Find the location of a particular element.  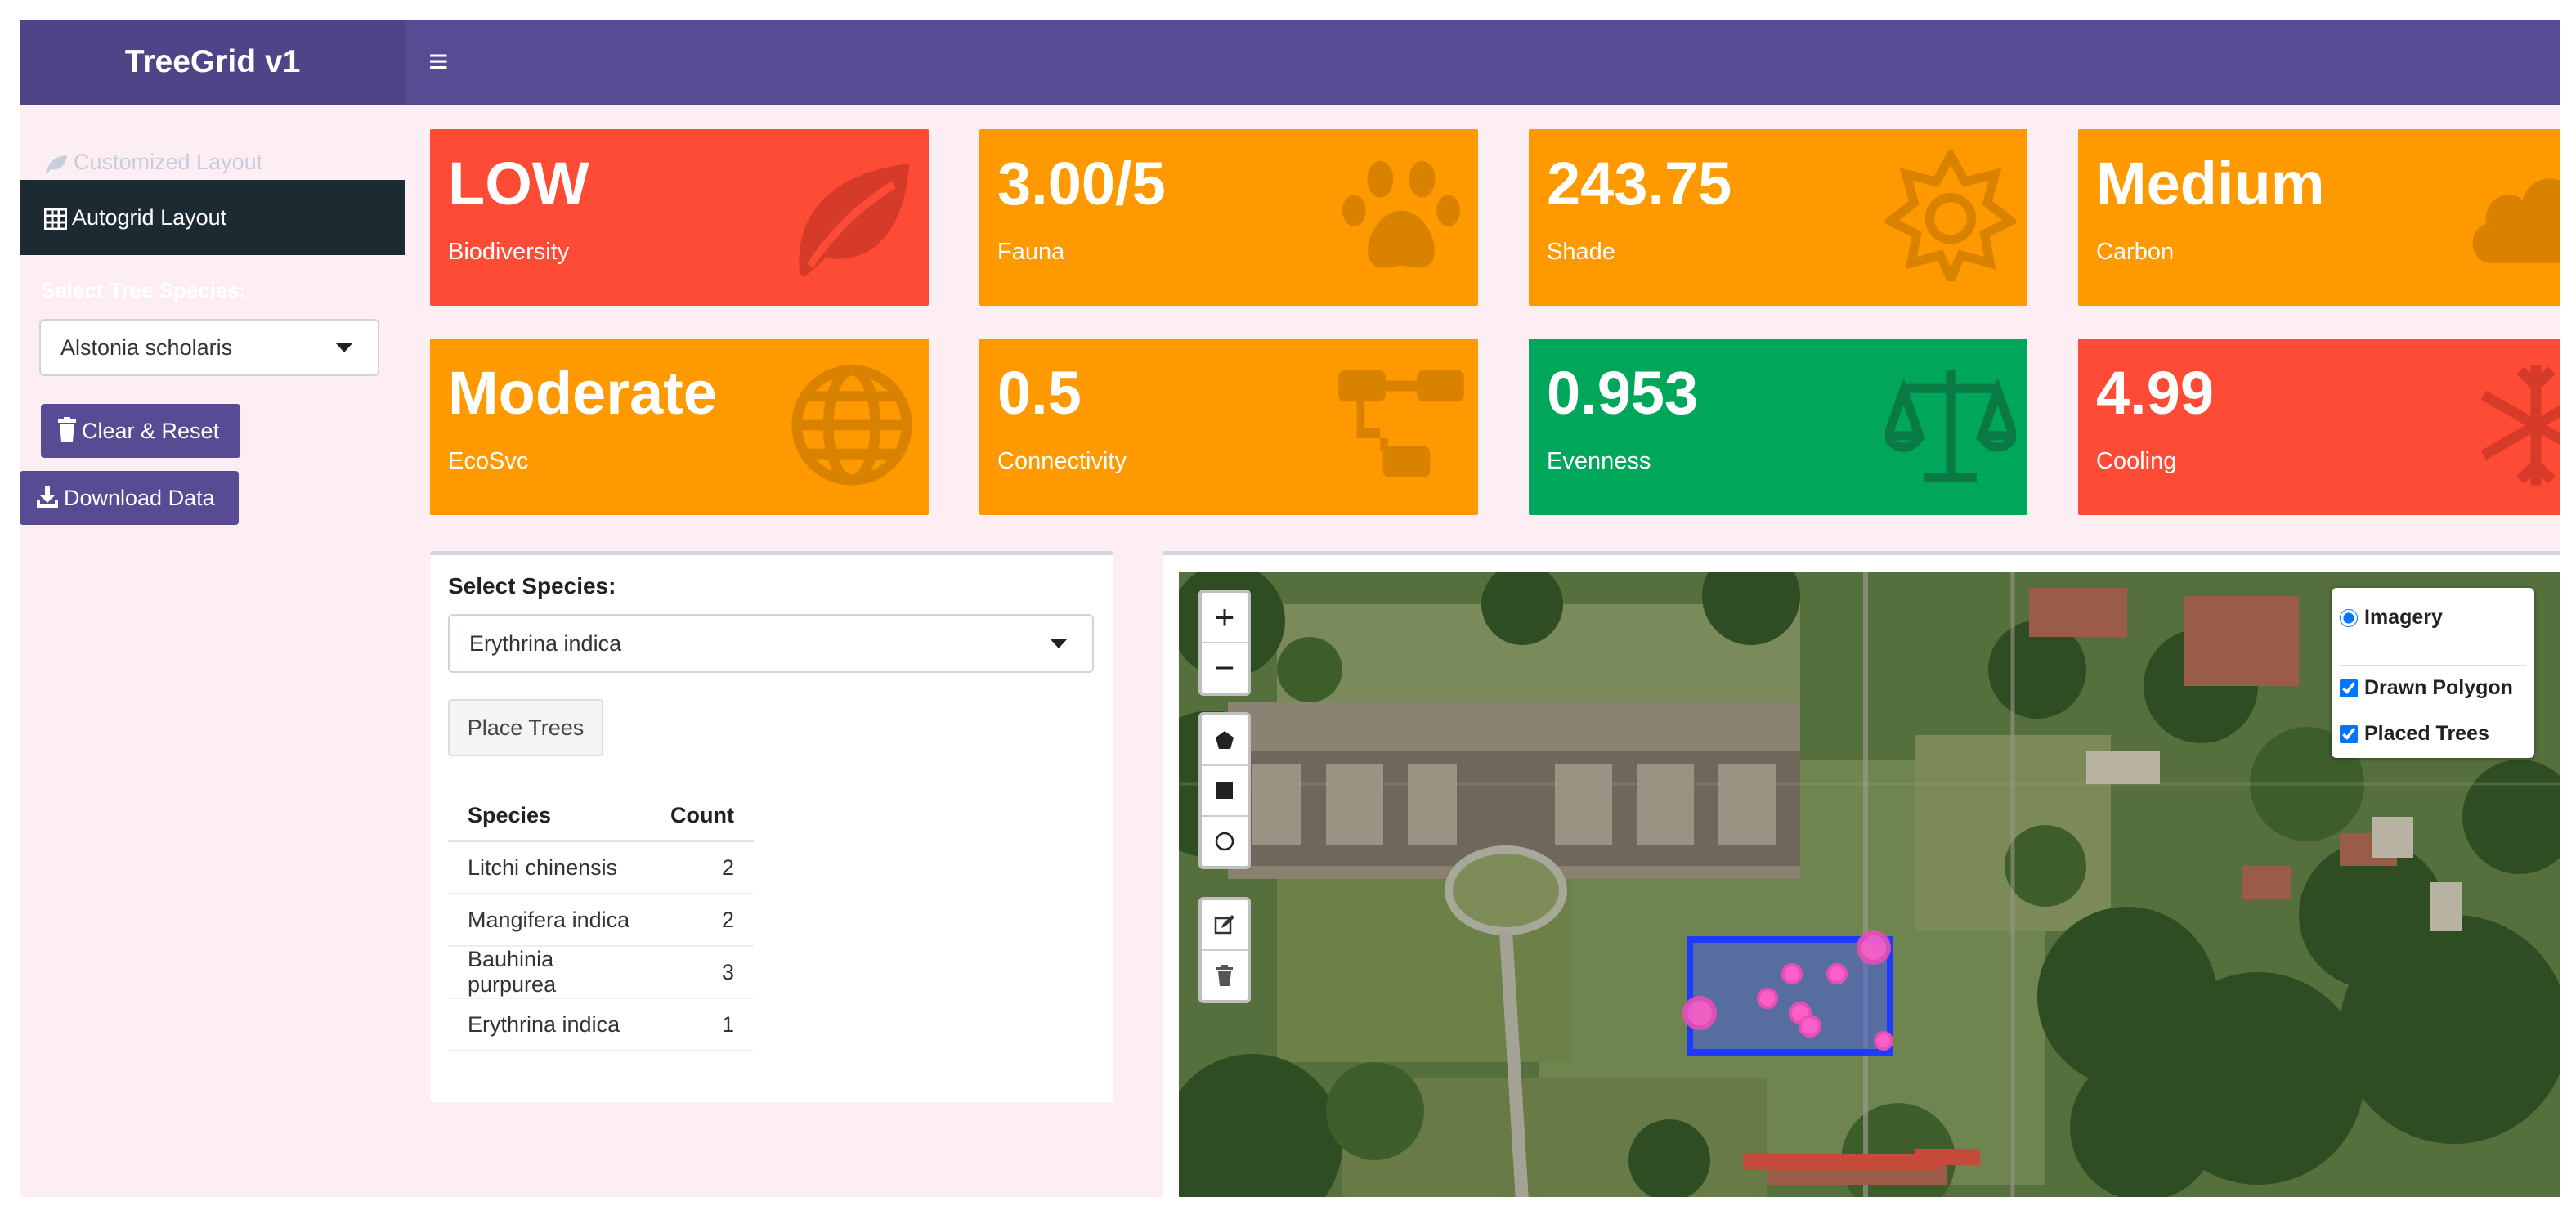

card-label: Biodiversity is located at coordinates (509, 252).